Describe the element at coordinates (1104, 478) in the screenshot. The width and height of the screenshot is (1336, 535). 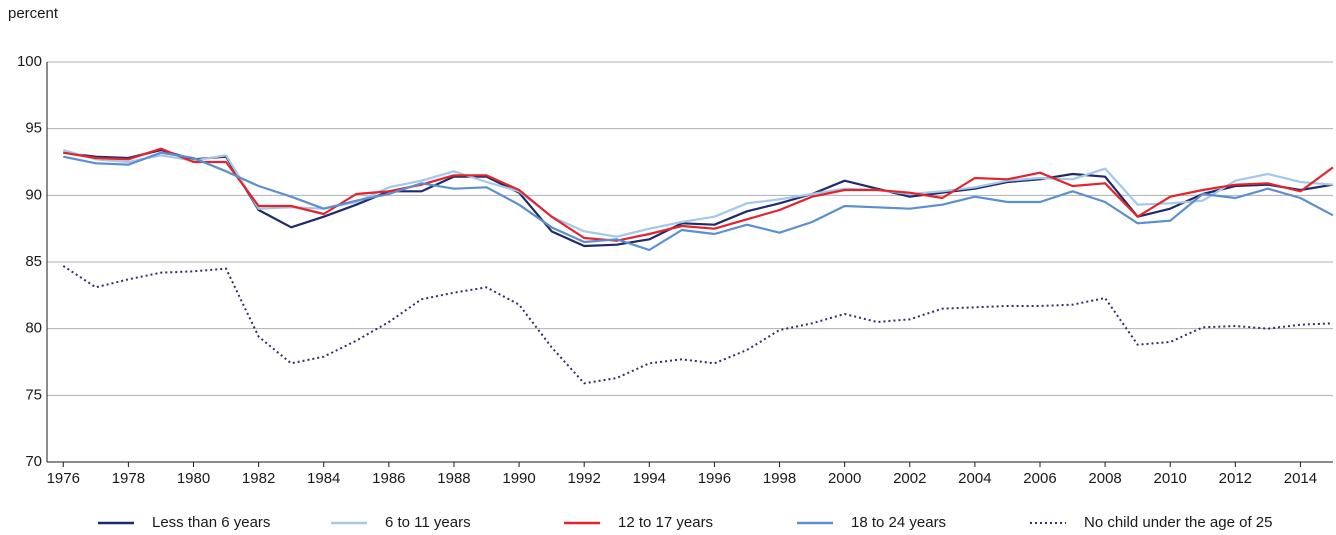
I see `x-tick-label: 2008` at that location.